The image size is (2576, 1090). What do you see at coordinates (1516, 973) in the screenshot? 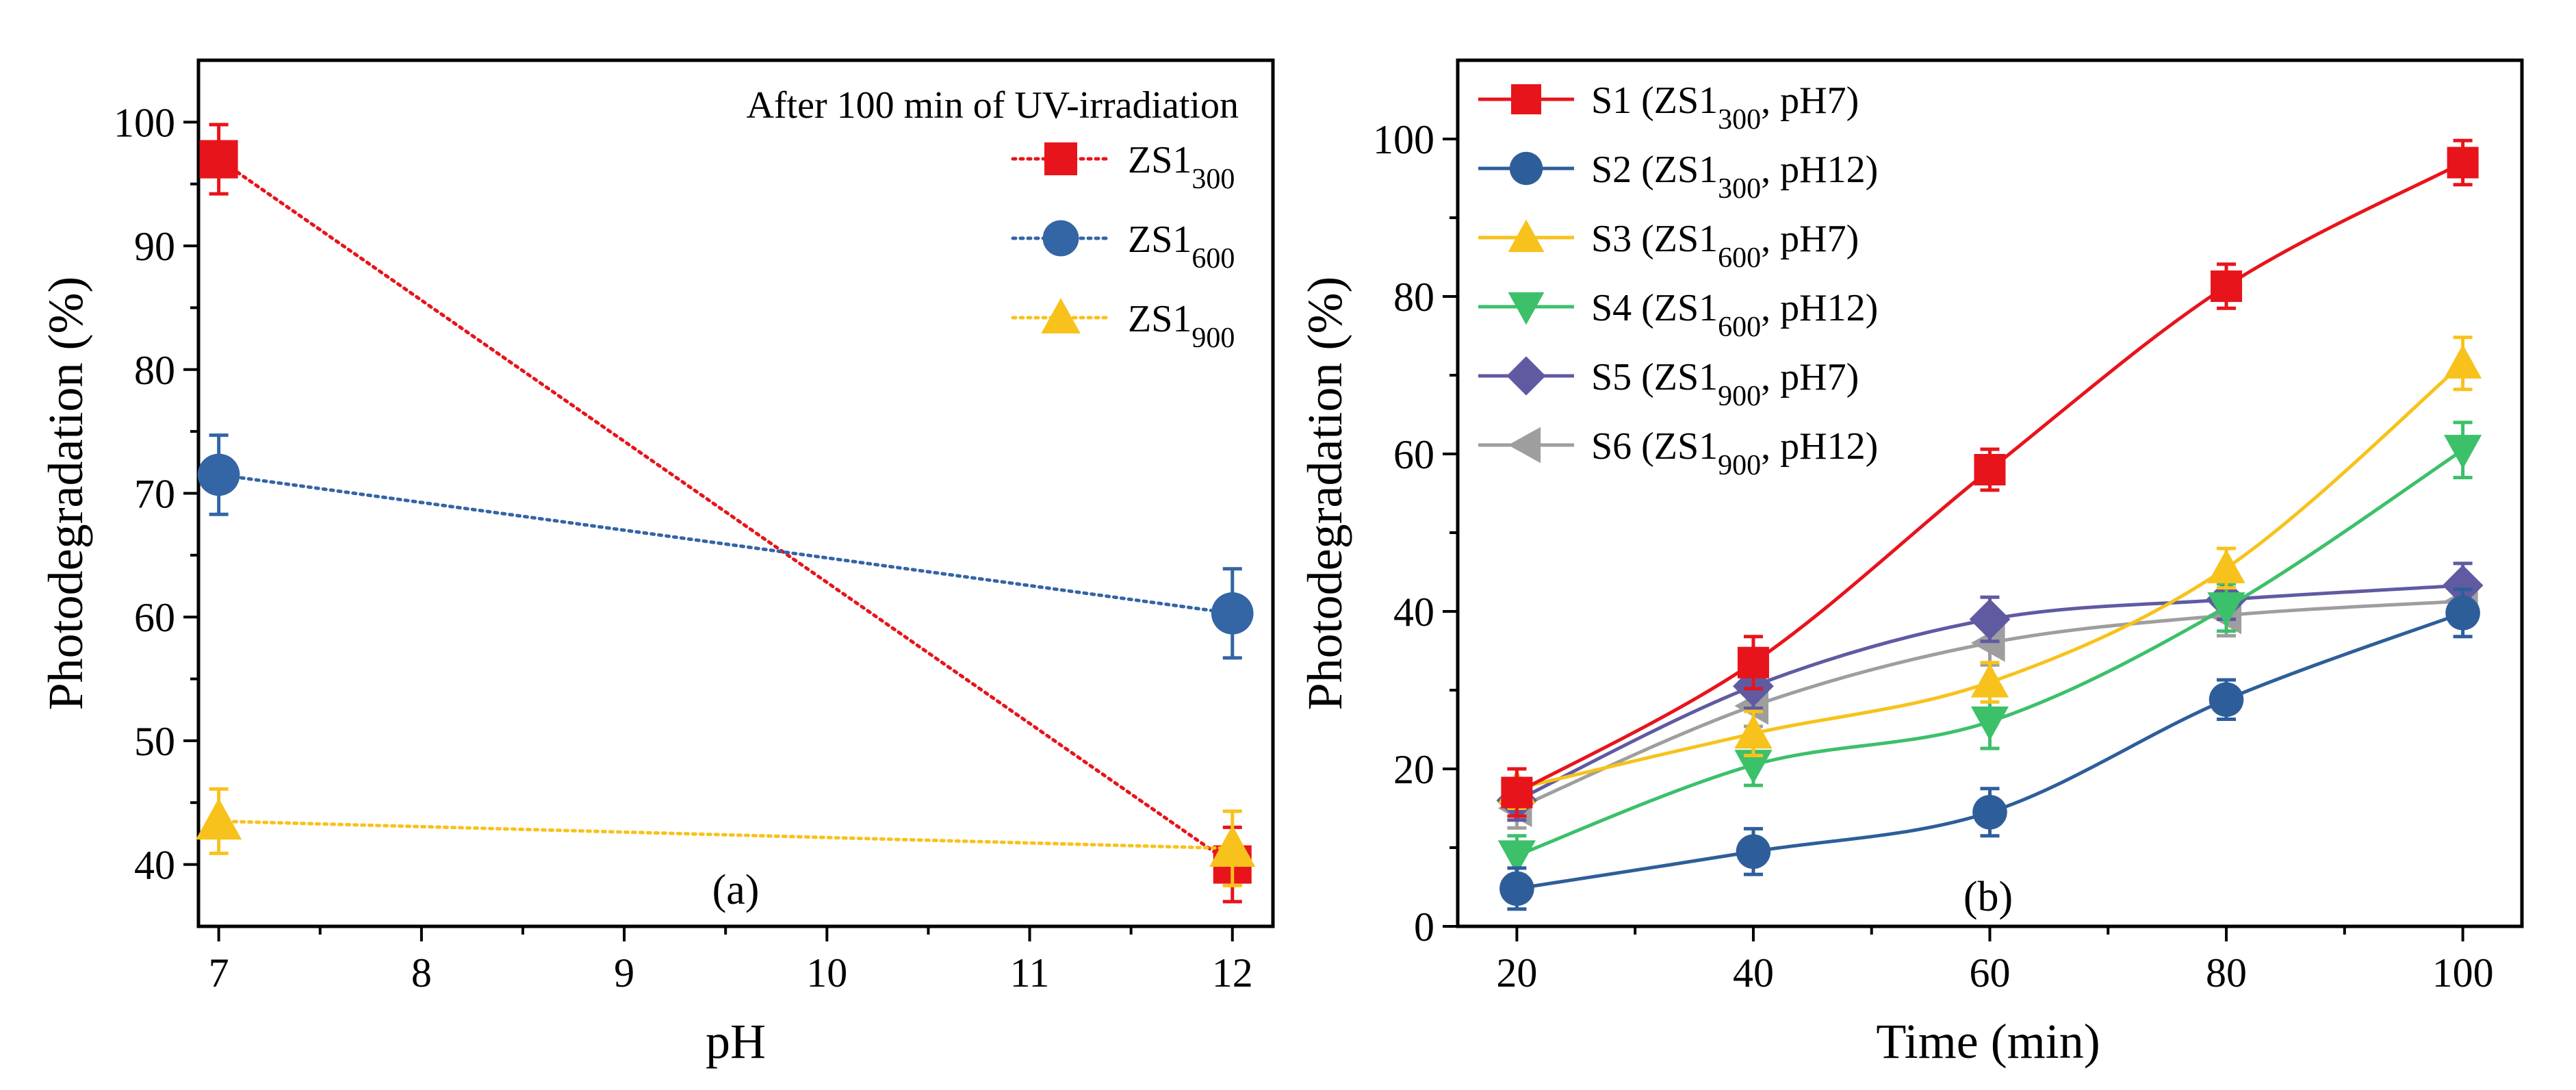
I see `panel-b-x-tick-label: 20` at bounding box center [1516, 973].